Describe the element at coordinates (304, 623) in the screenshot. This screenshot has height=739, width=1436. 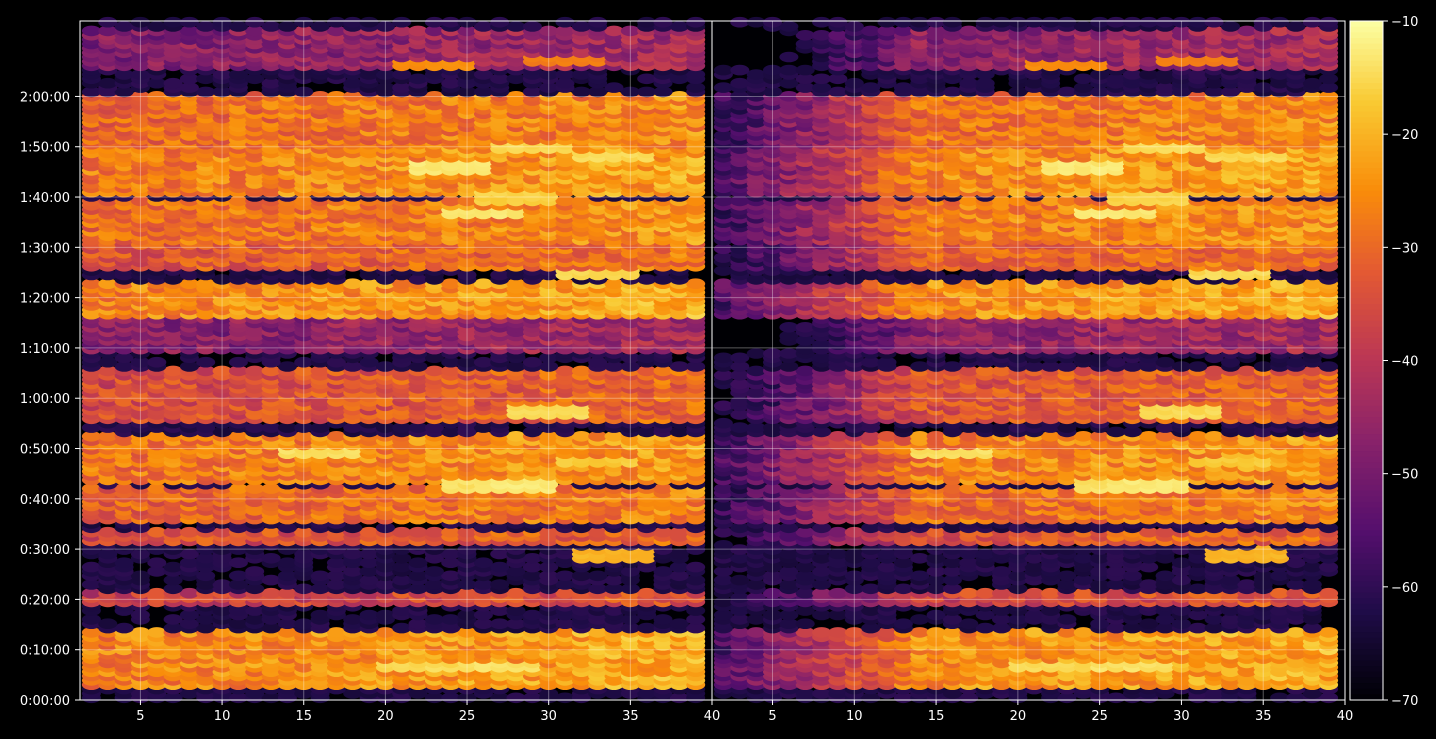
I see `heat-cell-p1-ch15` at that location.